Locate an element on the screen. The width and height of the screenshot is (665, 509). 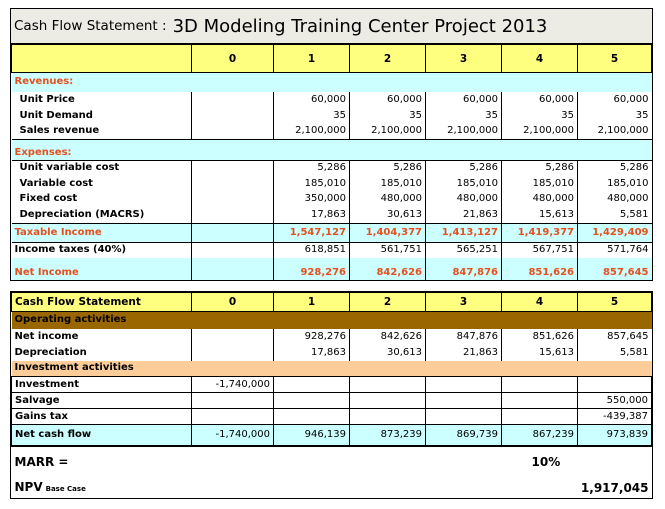
header-label-cell is located at coordinates (101, 58).